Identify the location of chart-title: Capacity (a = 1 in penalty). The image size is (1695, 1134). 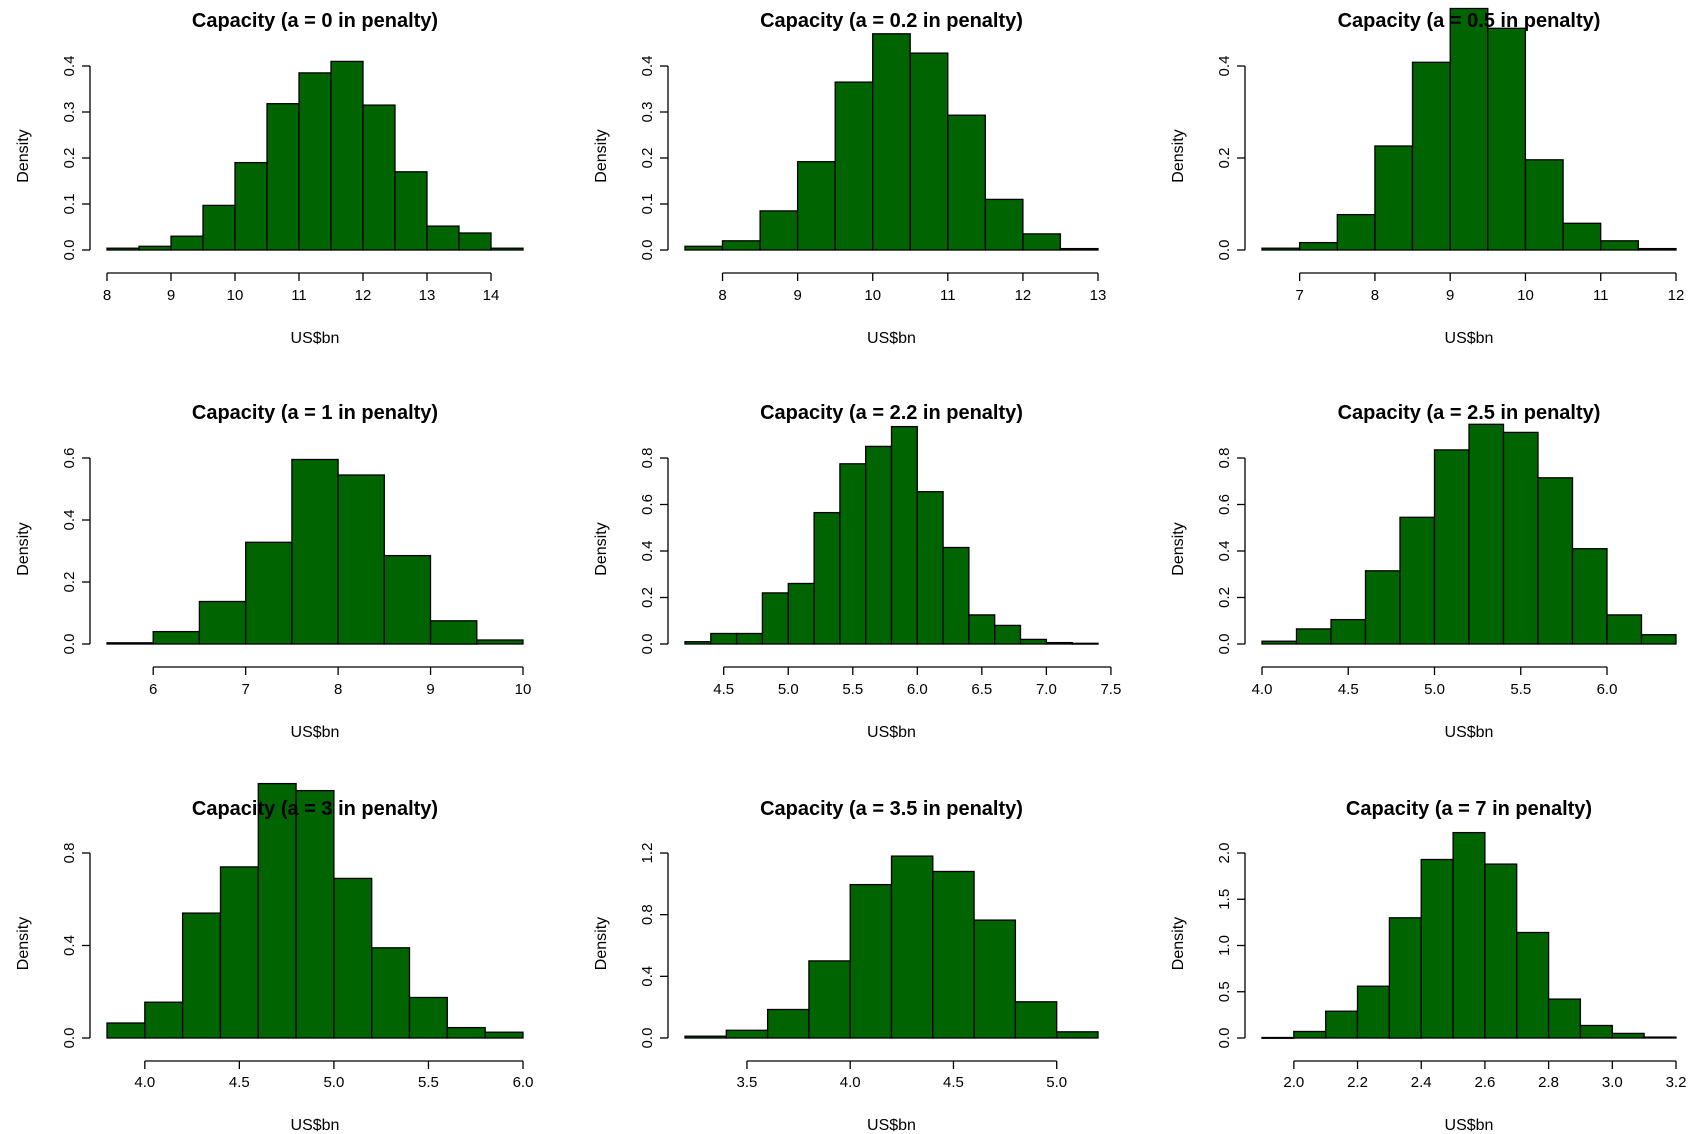
(315, 413).